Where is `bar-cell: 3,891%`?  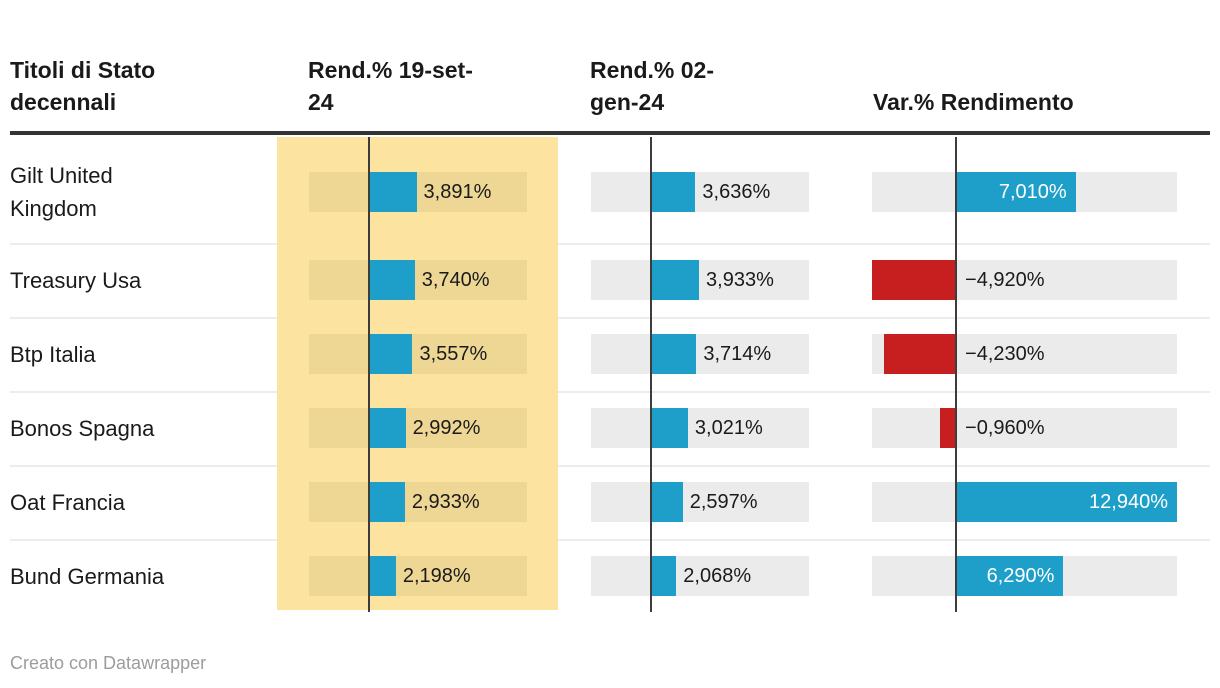 bar-cell: 3,891% is located at coordinates (418, 191).